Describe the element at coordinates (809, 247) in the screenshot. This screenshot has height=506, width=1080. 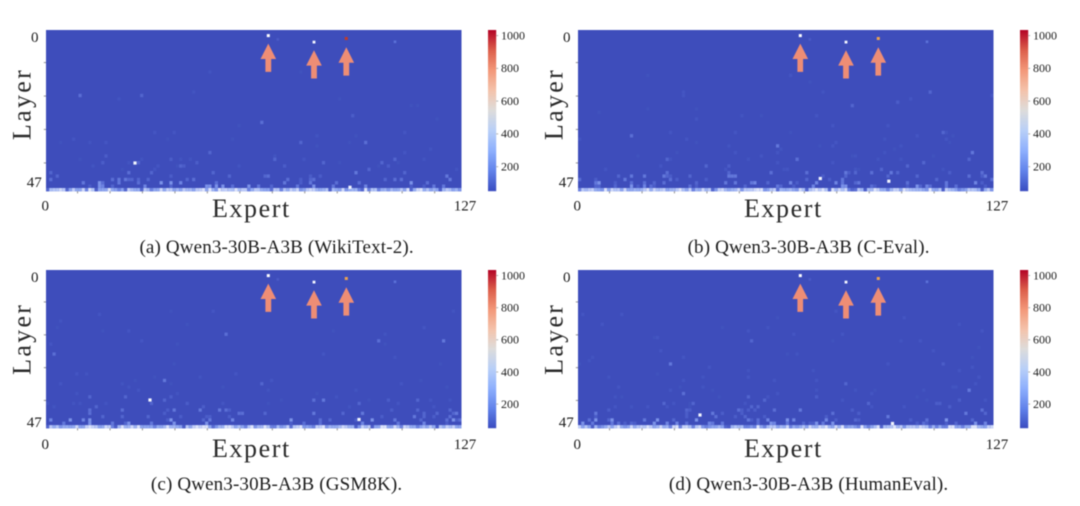
I see `svg-text: (b) Qwen3-30B-A3B (C-Eval).` at that location.